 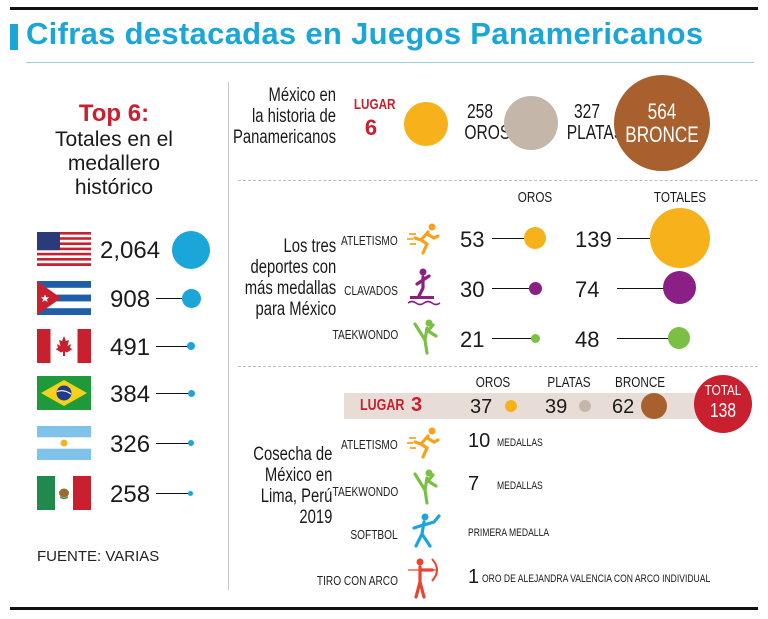 What do you see at coordinates (64, 249) in the screenshot?
I see `usa-flag` at bounding box center [64, 249].